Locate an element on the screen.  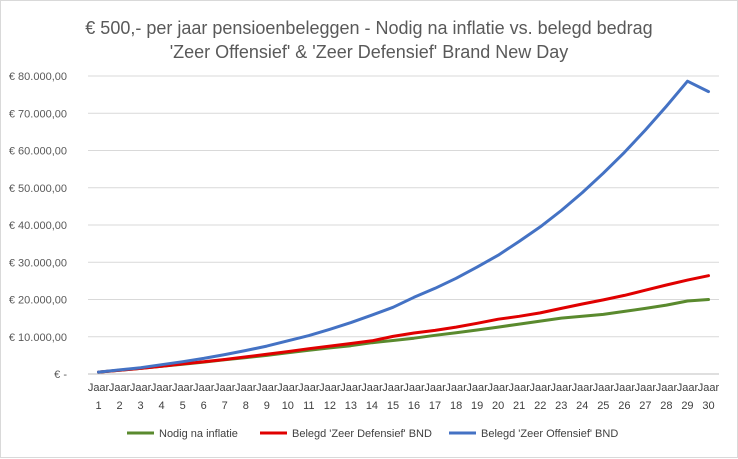
y-tick-label: € 40.000,00 is located at coordinates (38, 226).